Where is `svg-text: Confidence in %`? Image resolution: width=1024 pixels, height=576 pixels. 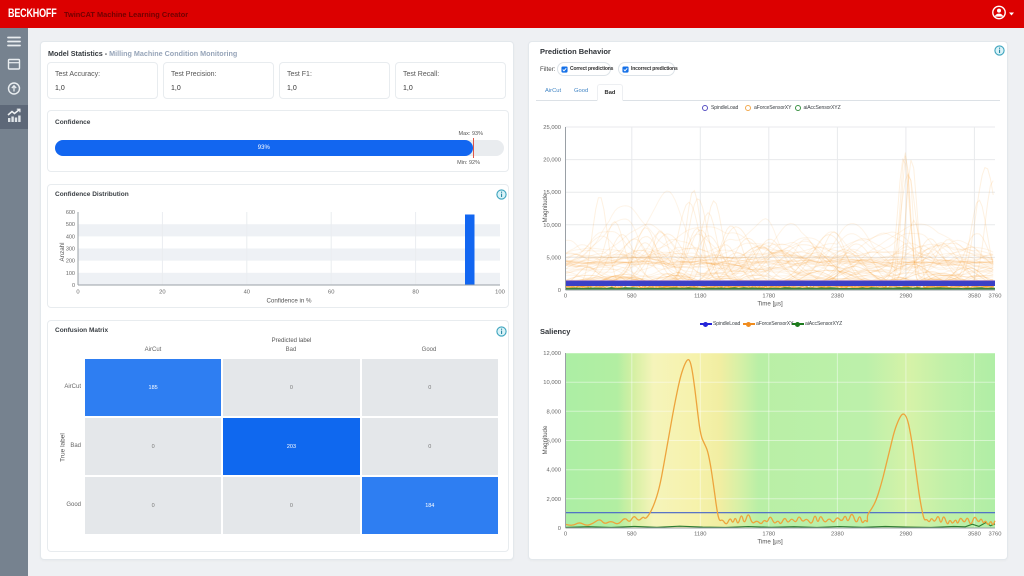 svg-text: Confidence in % is located at coordinates (289, 301).